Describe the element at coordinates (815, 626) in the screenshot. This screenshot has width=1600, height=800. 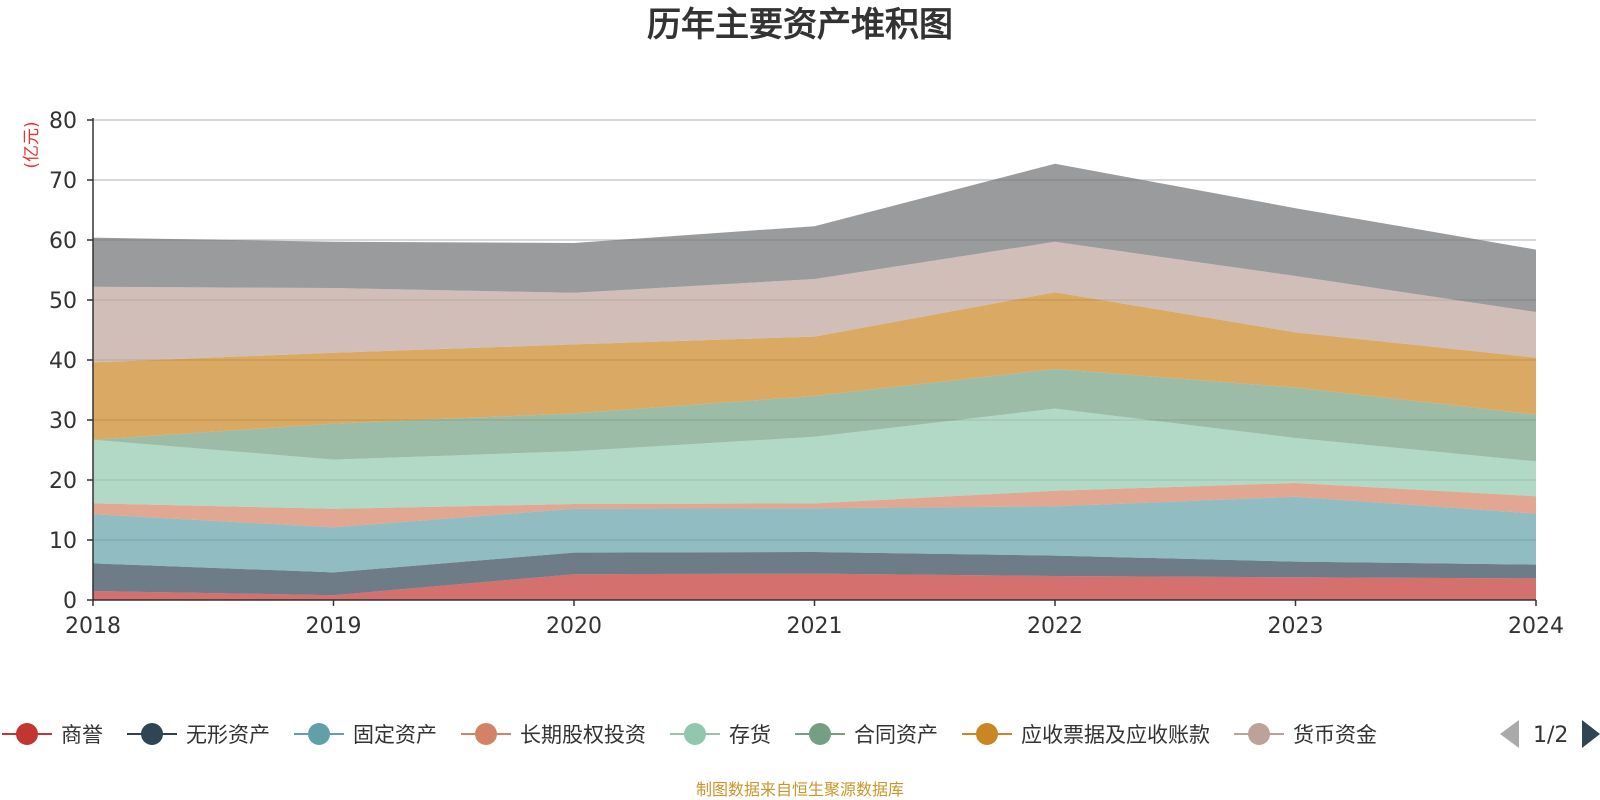
I see `x-tick-label: 2021` at that location.